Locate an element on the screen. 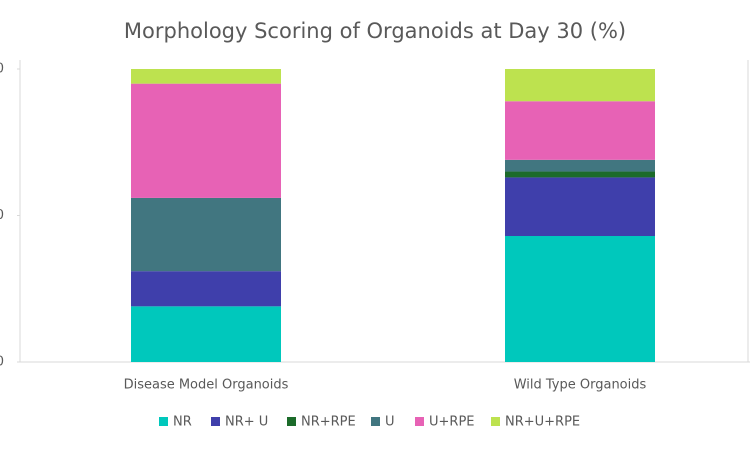 Image resolution: width=750 pixels, height=454 pixels. y-tick-label: 0 is located at coordinates (2, 362).